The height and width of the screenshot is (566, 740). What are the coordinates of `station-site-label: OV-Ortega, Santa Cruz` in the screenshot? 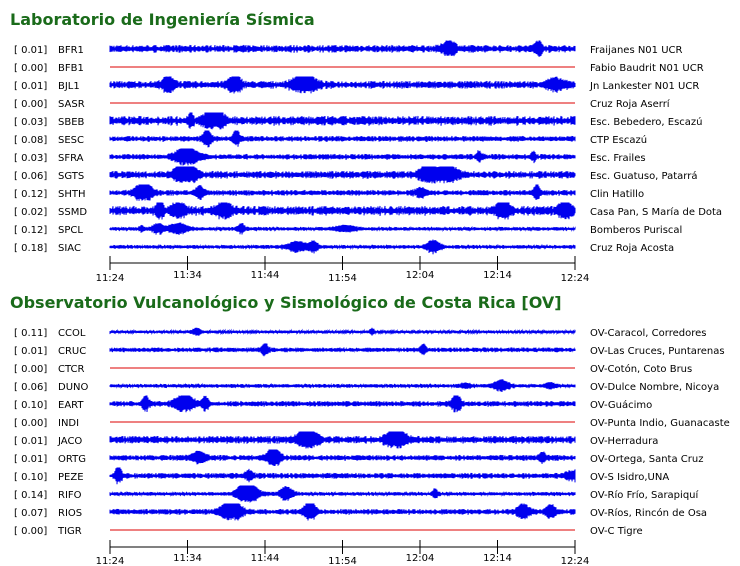 It's located at (646, 459).